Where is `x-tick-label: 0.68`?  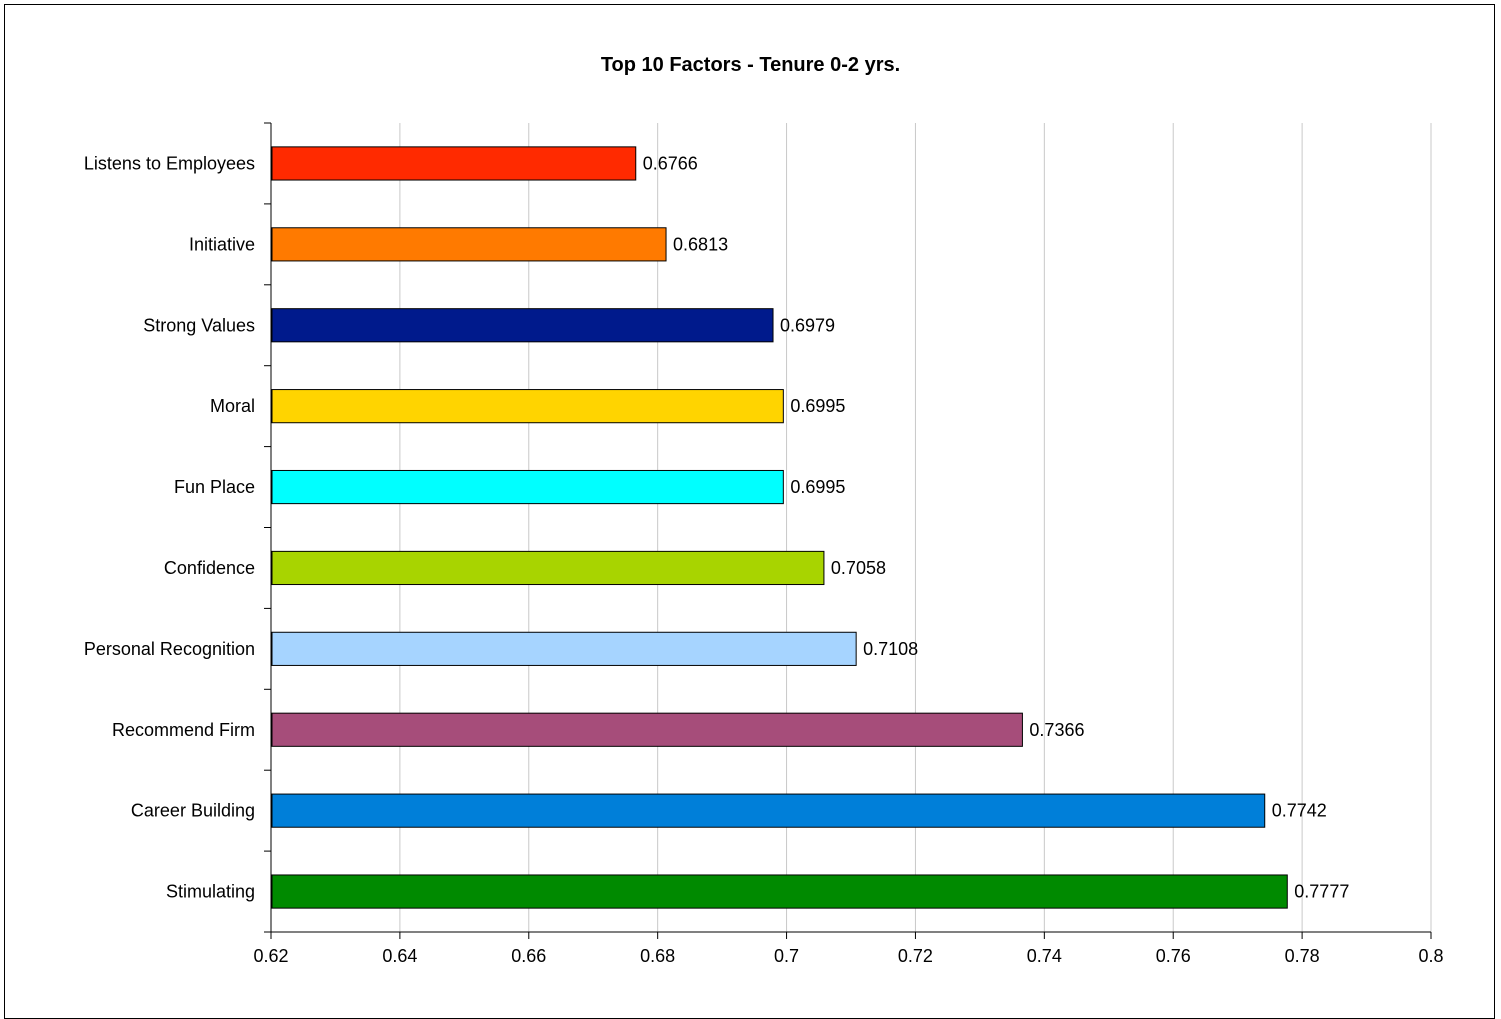 x-tick-label: 0.68 is located at coordinates (657, 956).